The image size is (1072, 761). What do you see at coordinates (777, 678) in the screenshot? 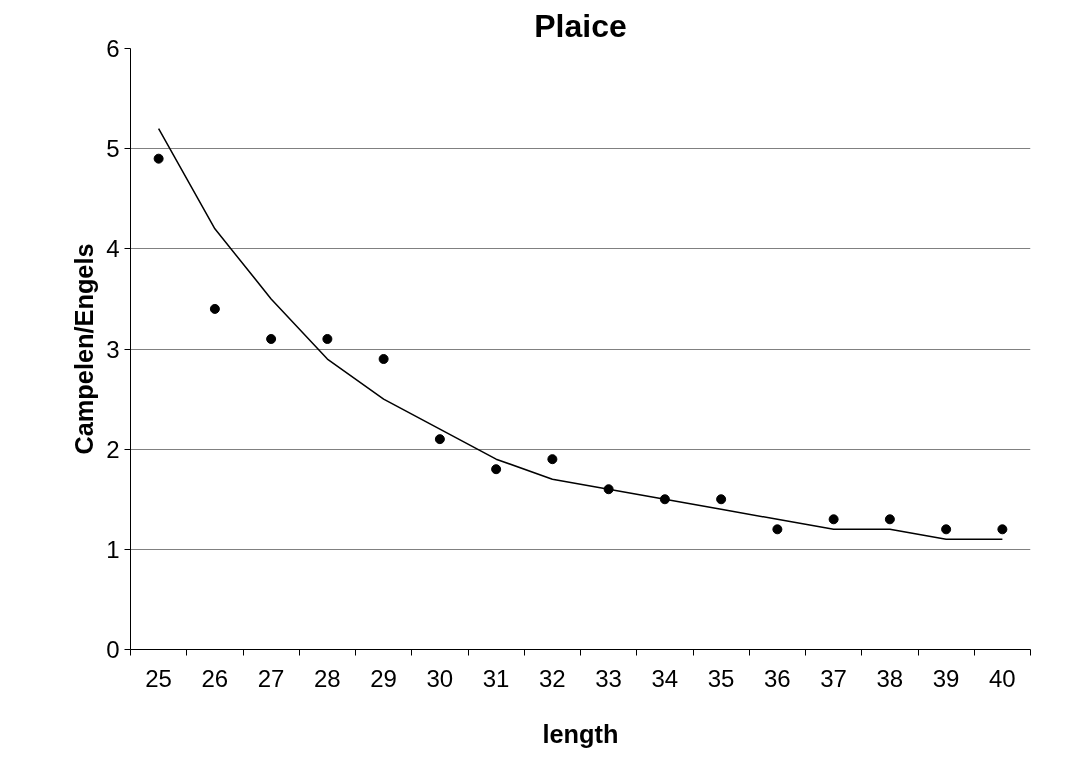
I see `x-tick-label: 36` at bounding box center [777, 678].